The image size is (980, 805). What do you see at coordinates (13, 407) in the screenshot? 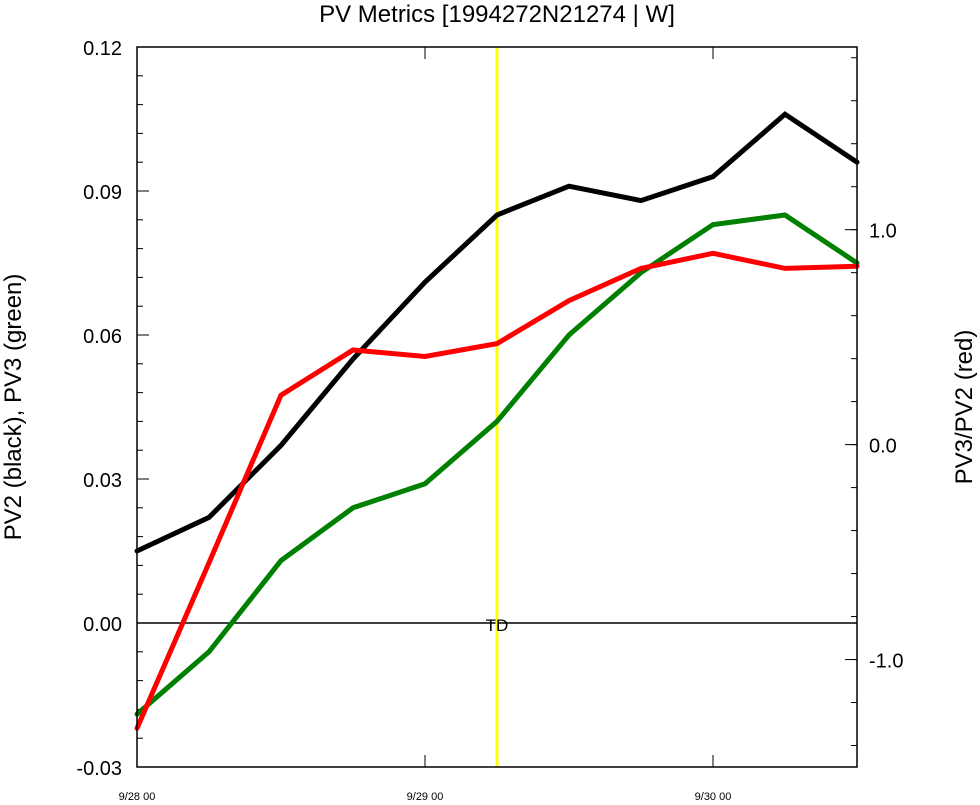
I see `y-axis-label: PV2 (black), PV3 (green)` at bounding box center [13, 407].